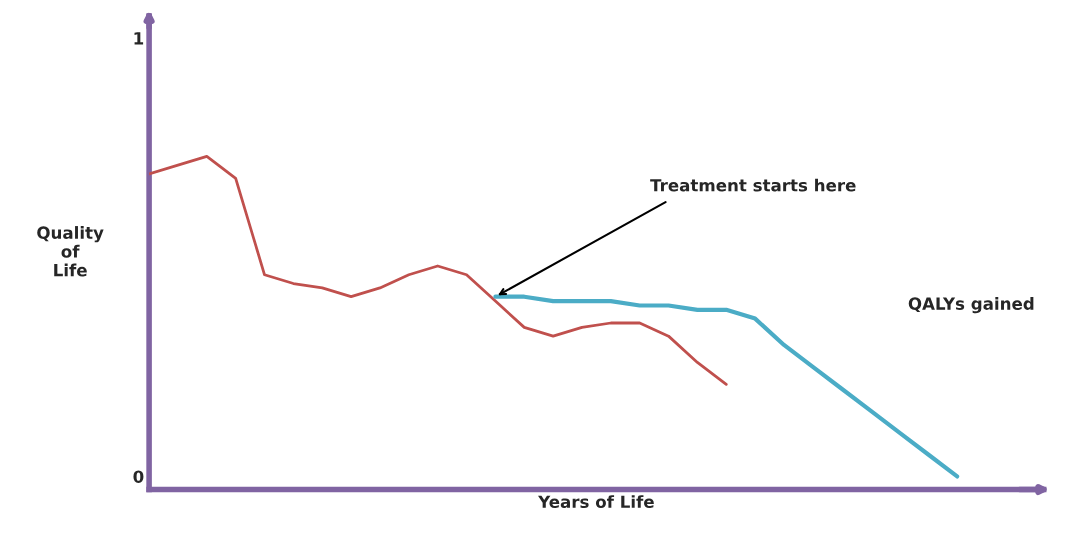  Describe the element at coordinates (139, 38) in the screenshot. I see `y-tick-label: 1` at that location.